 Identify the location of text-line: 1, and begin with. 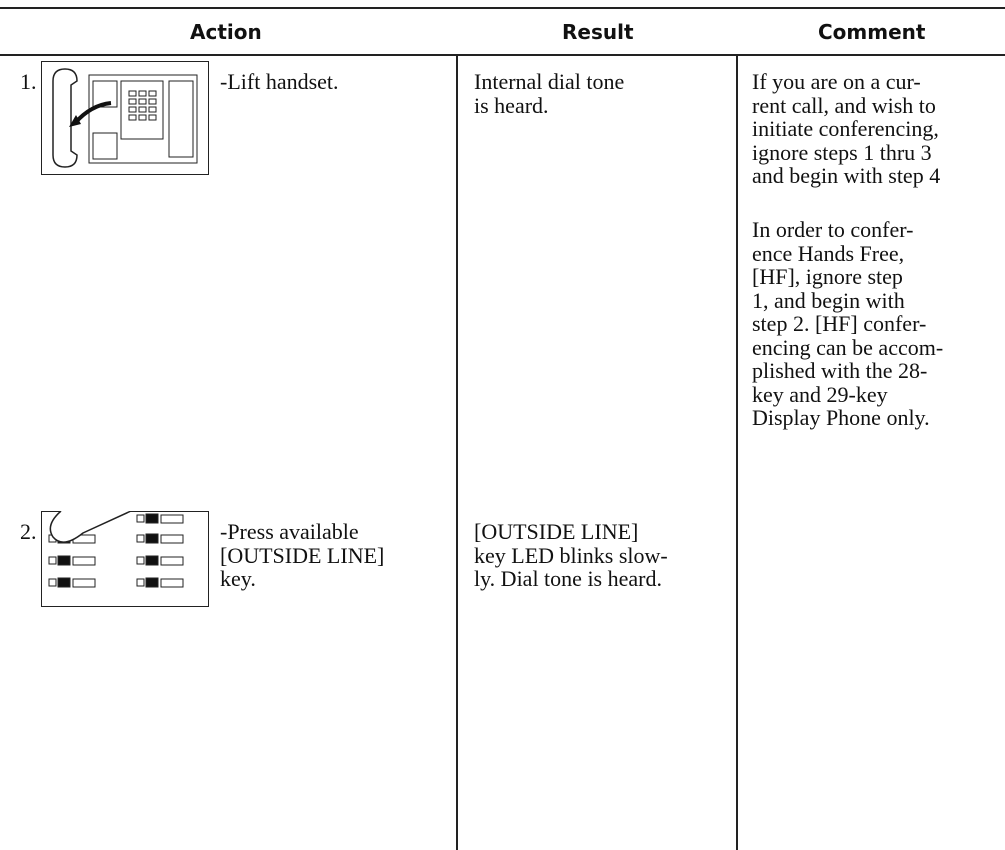
(828, 300).